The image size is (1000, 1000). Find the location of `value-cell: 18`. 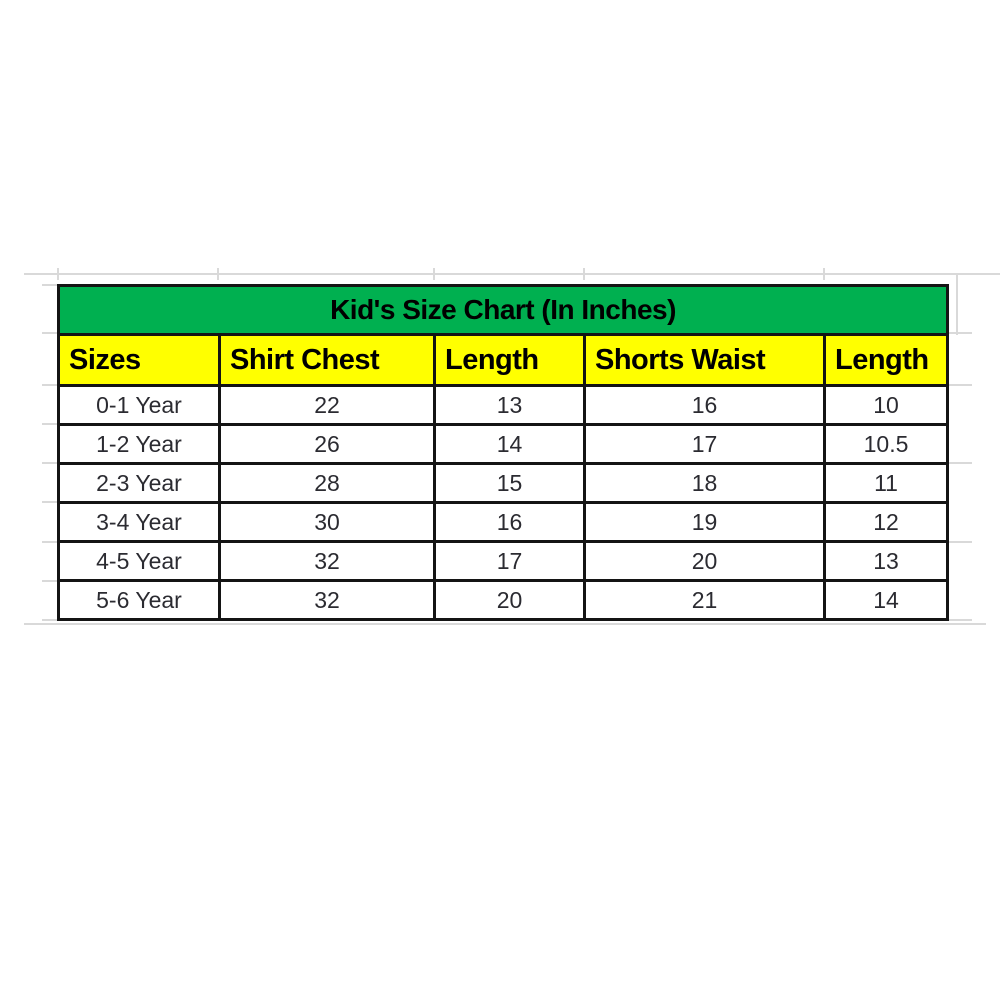

value-cell: 18 is located at coordinates (704, 483).